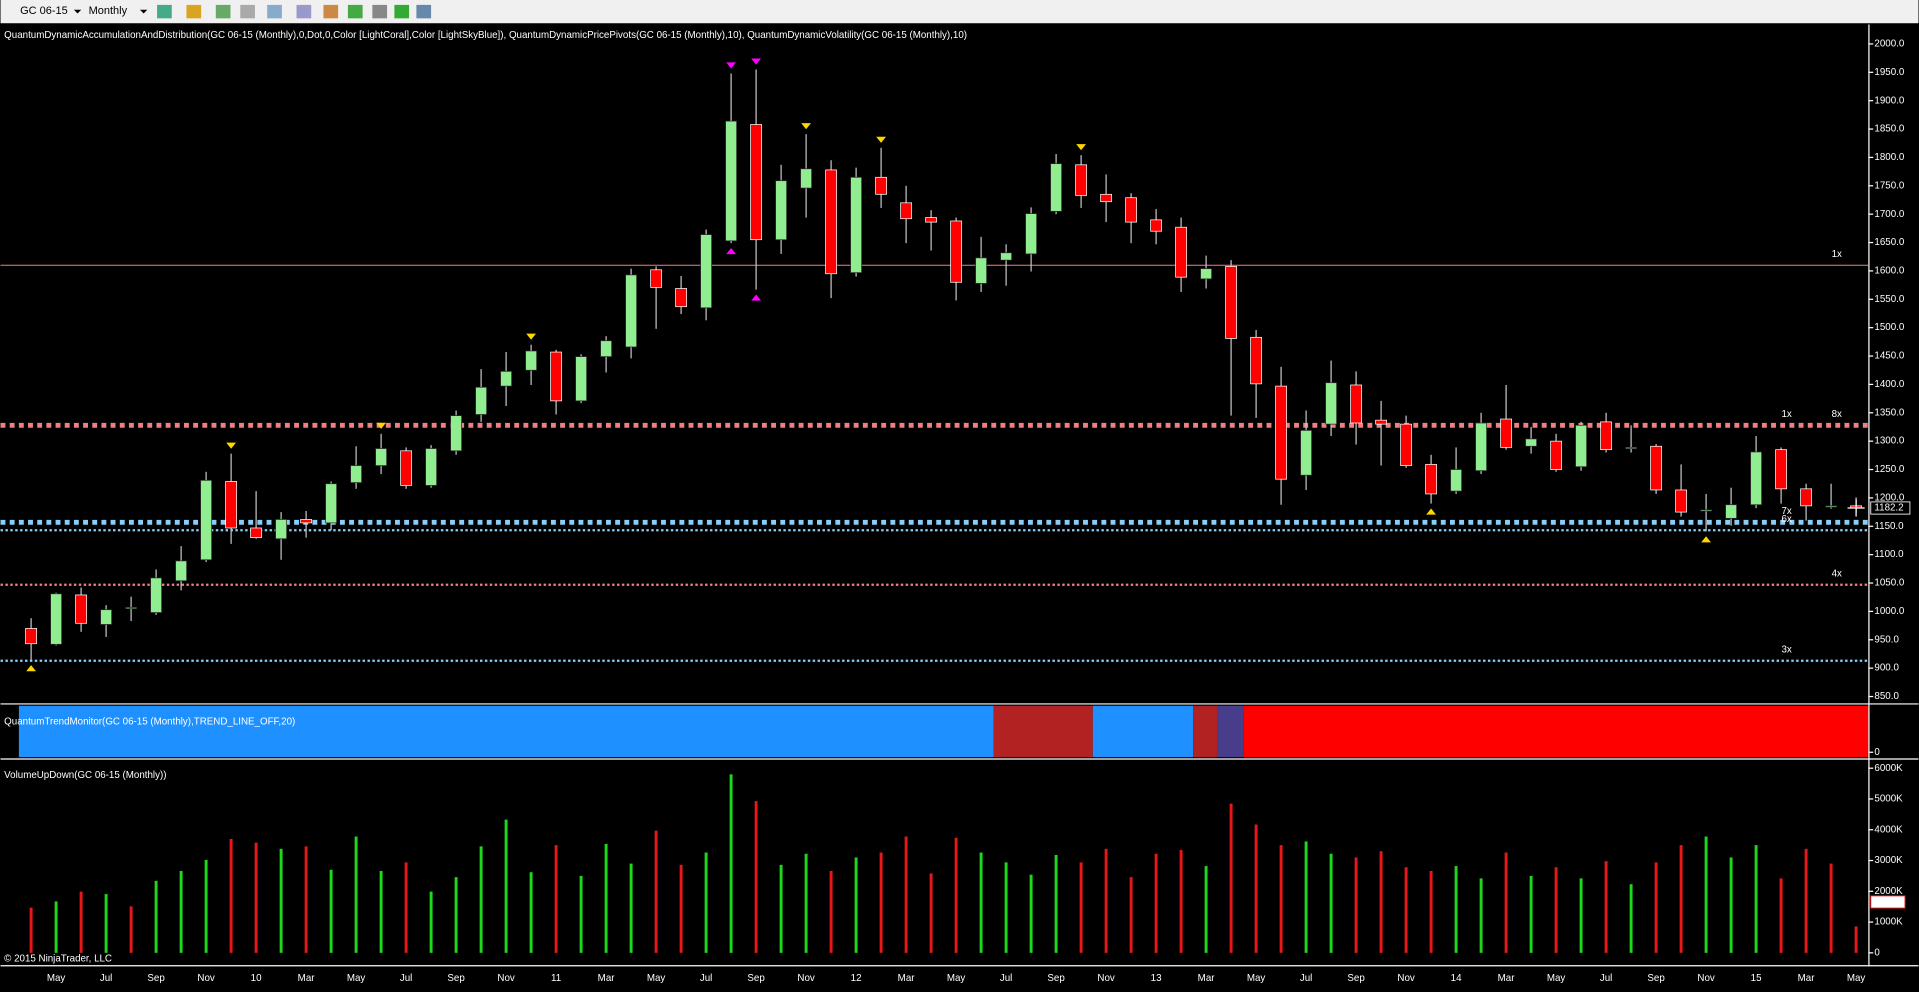 The height and width of the screenshot is (992, 1919). What do you see at coordinates (44, 11) in the screenshot?
I see `instrument-selector: GC 06-15` at bounding box center [44, 11].